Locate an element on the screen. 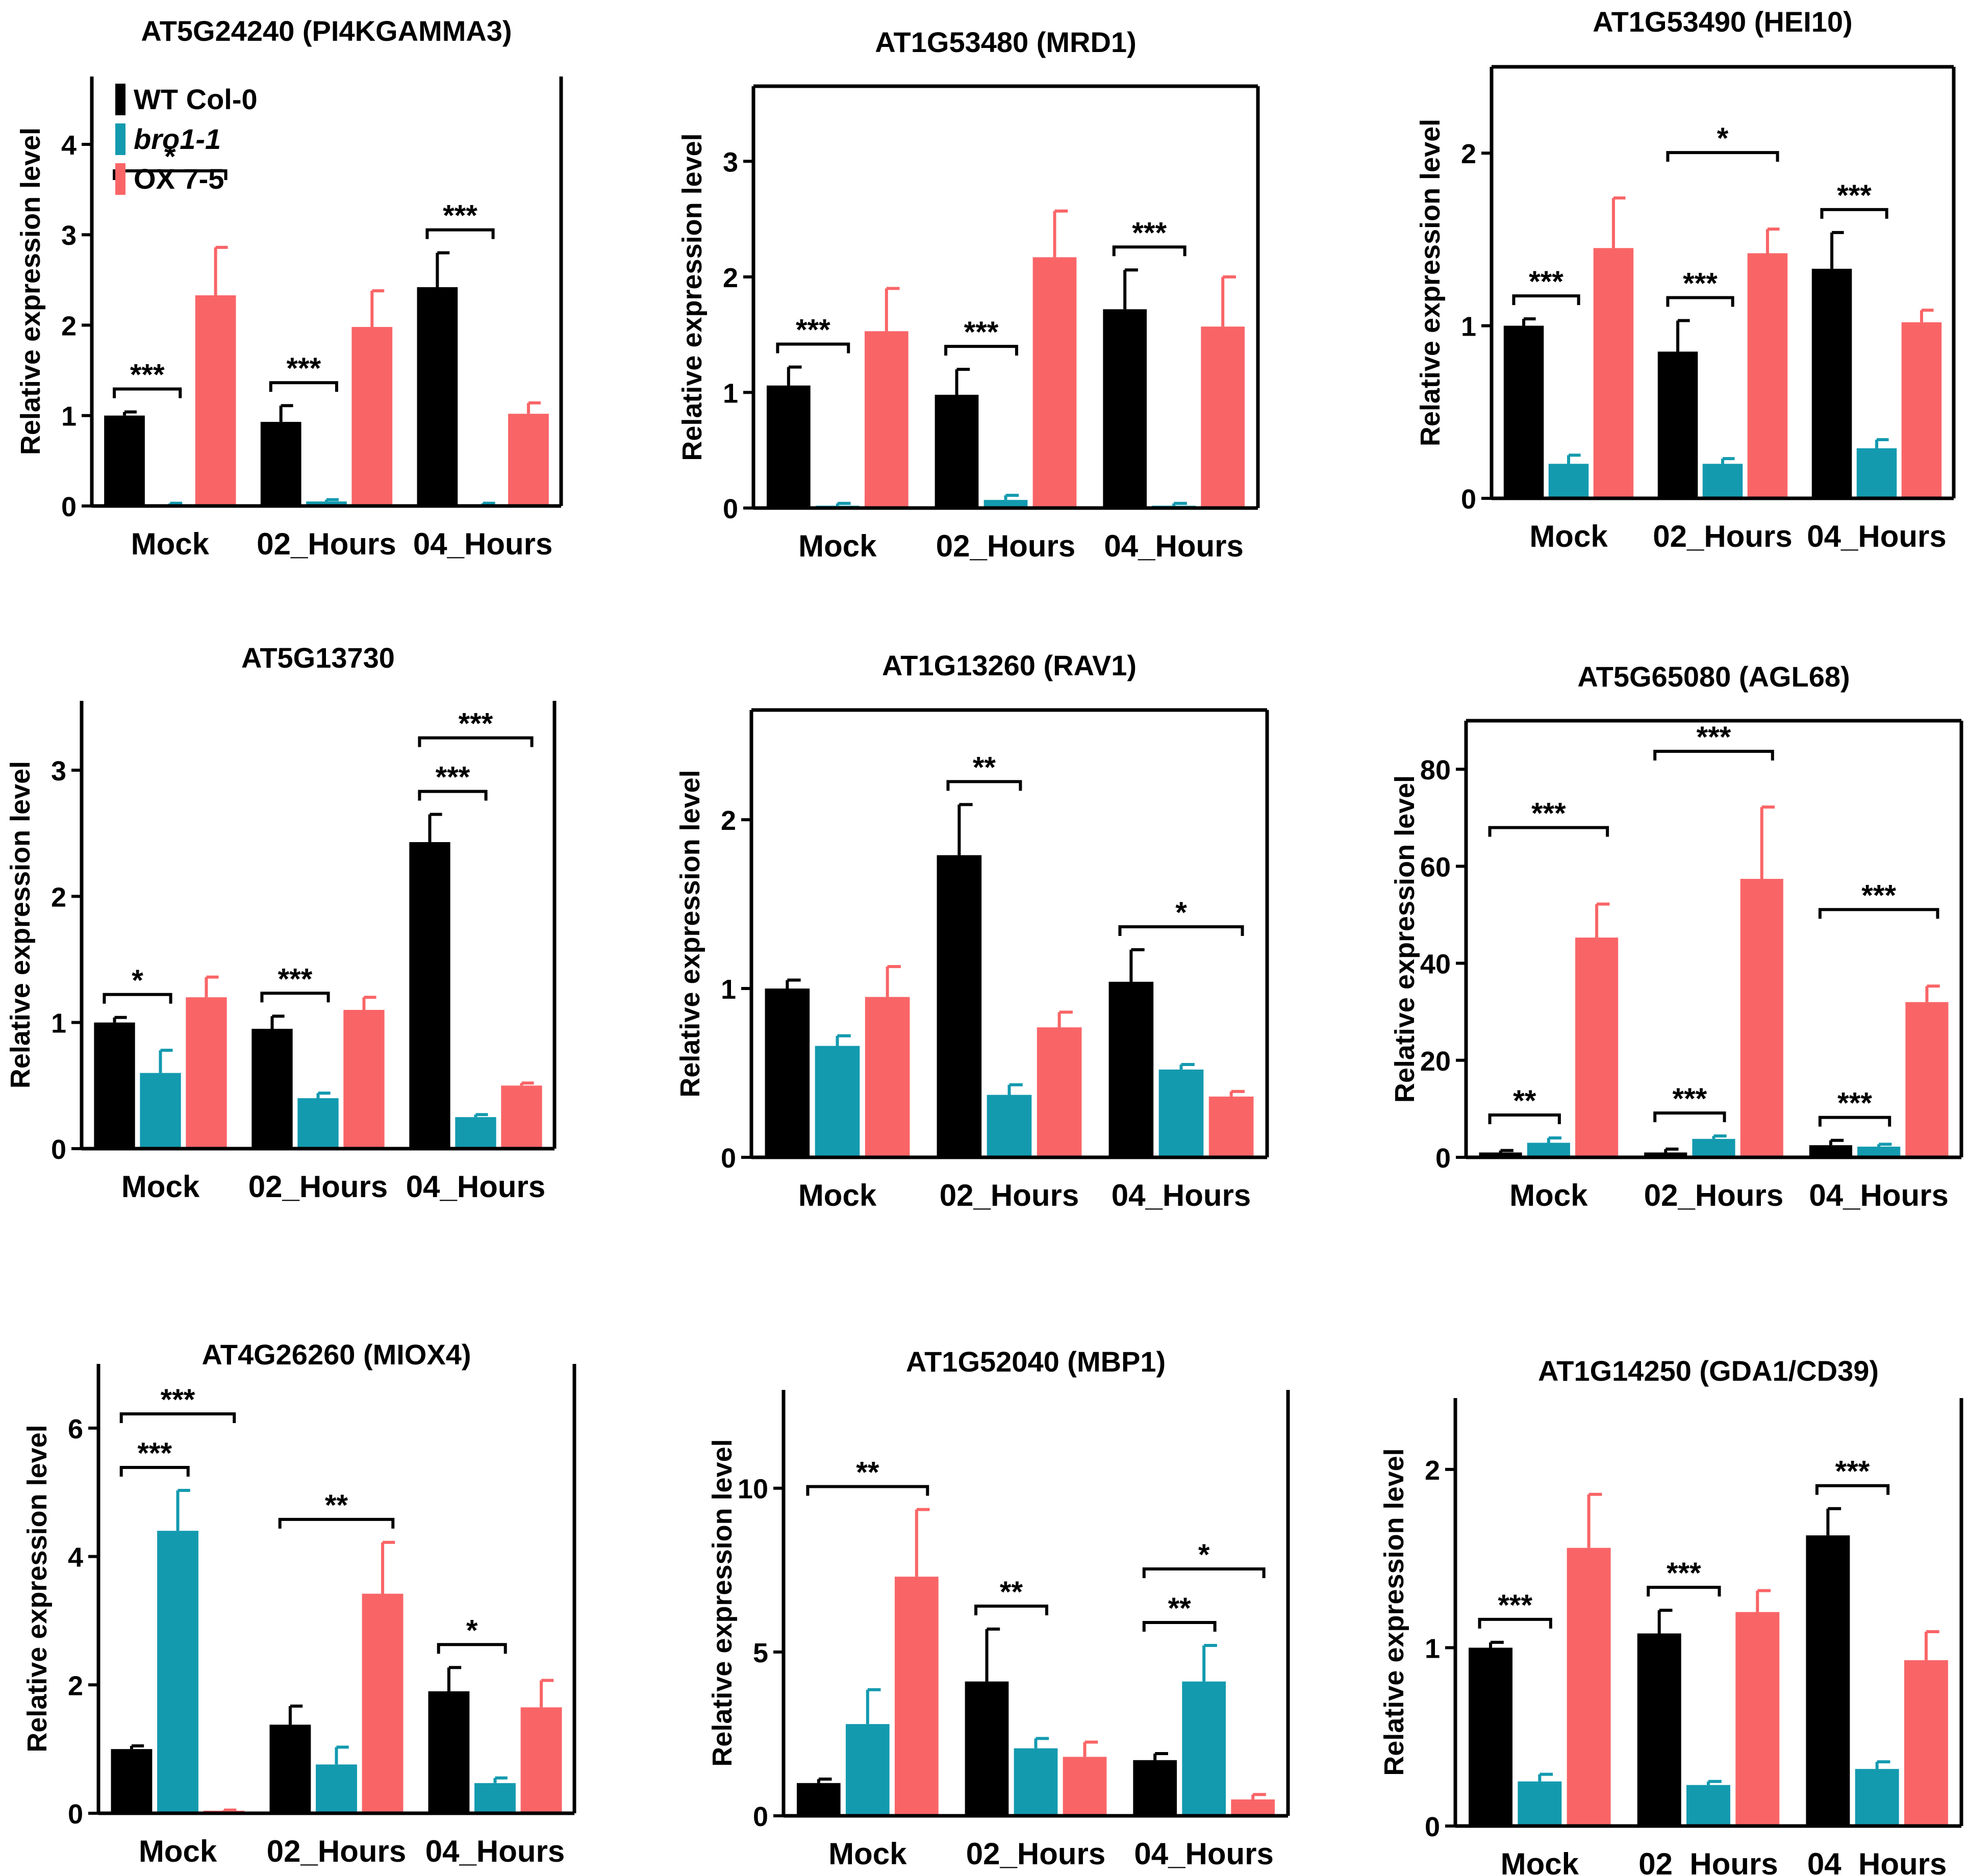  y-tick-label: 10 is located at coordinates (753, 1489).